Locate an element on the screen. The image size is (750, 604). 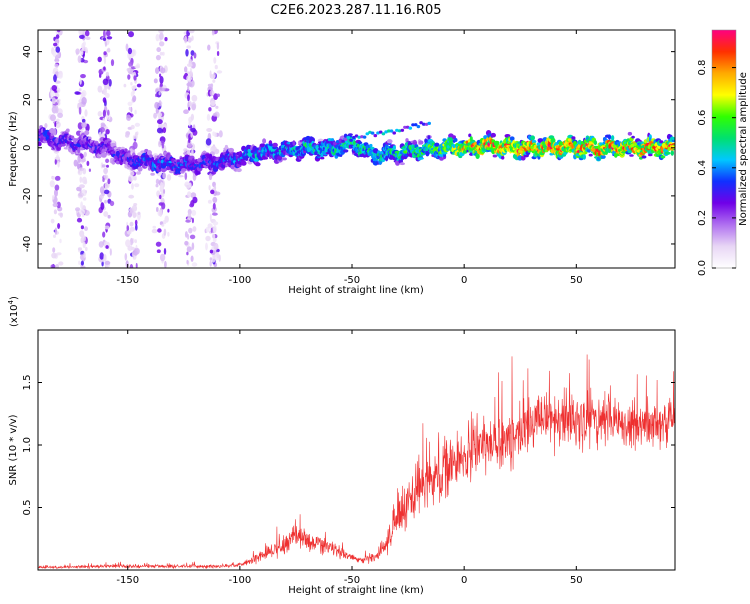
snr-y-tick-label: 1.0 is located at coordinates (27, 445).